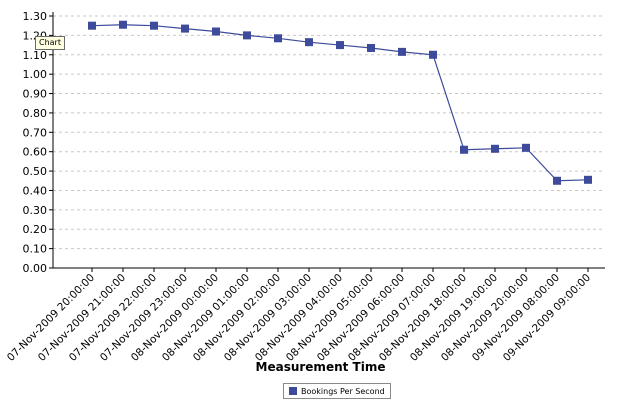  What do you see at coordinates (35, 152) in the screenshot?
I see `y-tick-label: 0.60` at bounding box center [35, 152].